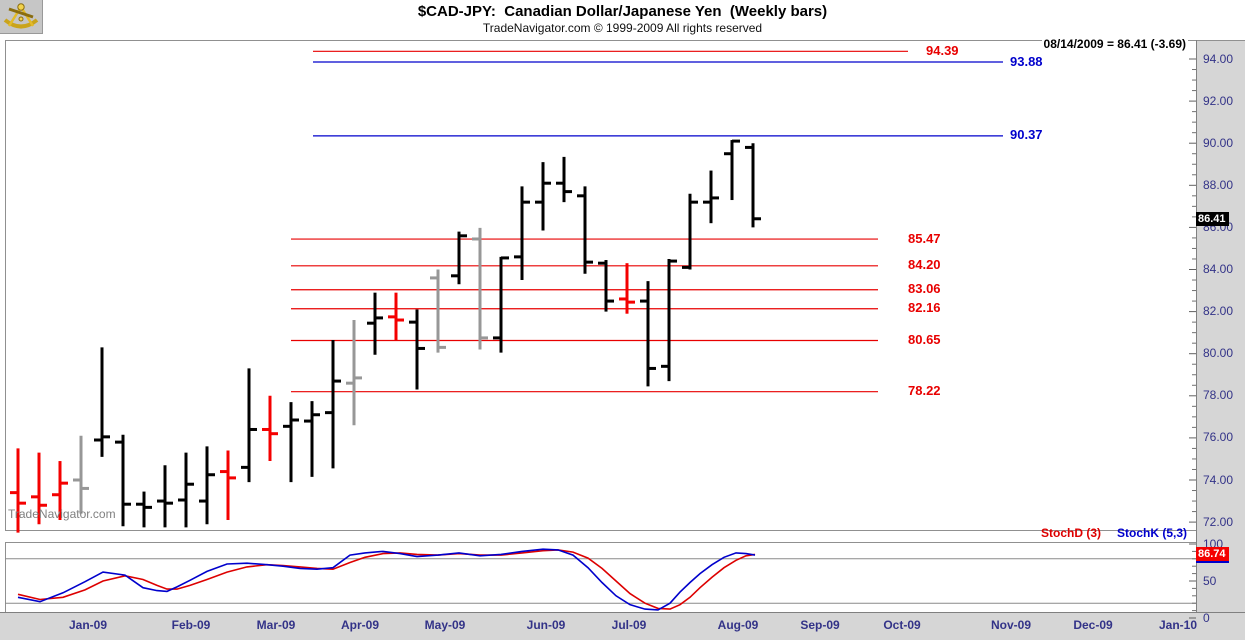 The image size is (1245, 640). Describe the element at coordinates (820, 625) in the screenshot. I see `month-label: Sep-09` at that location.